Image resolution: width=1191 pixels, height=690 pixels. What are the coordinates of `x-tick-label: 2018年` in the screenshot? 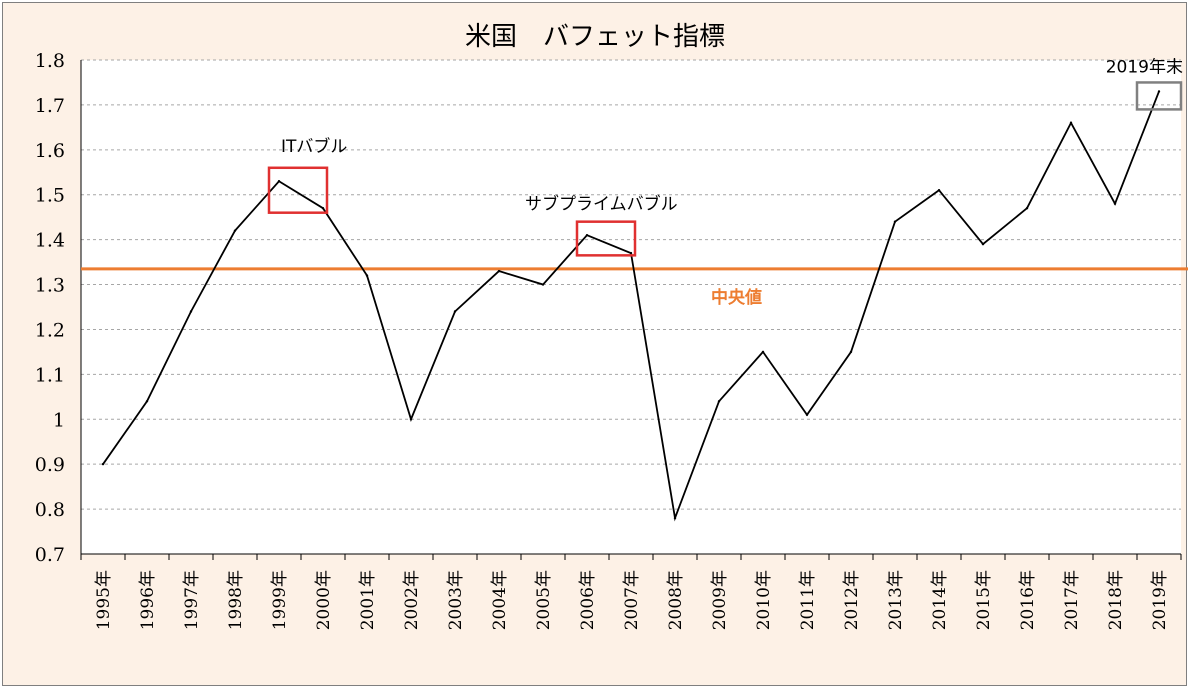 It's located at (1116, 600).